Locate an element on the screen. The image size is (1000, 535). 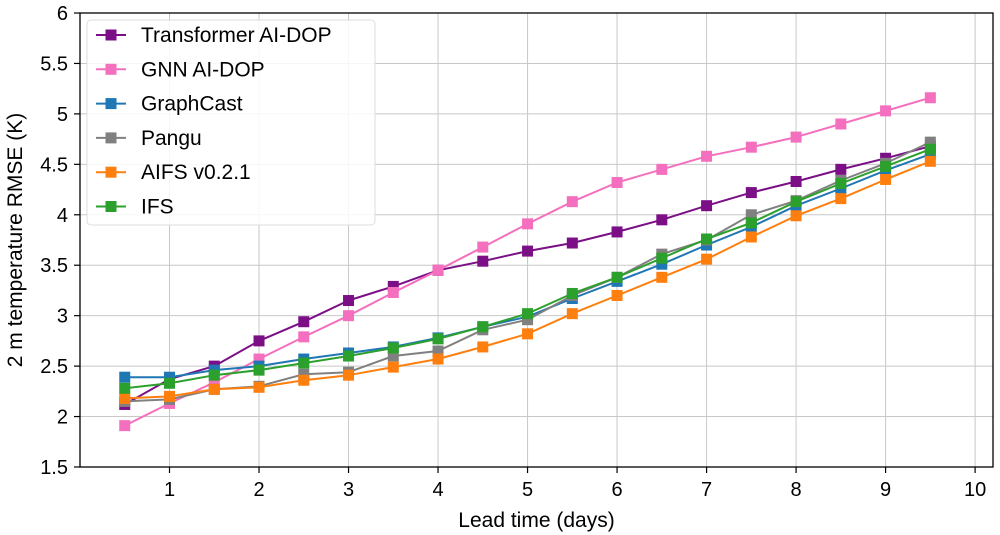
legend-item: AIFS v0.2.1 is located at coordinates (173, 172).